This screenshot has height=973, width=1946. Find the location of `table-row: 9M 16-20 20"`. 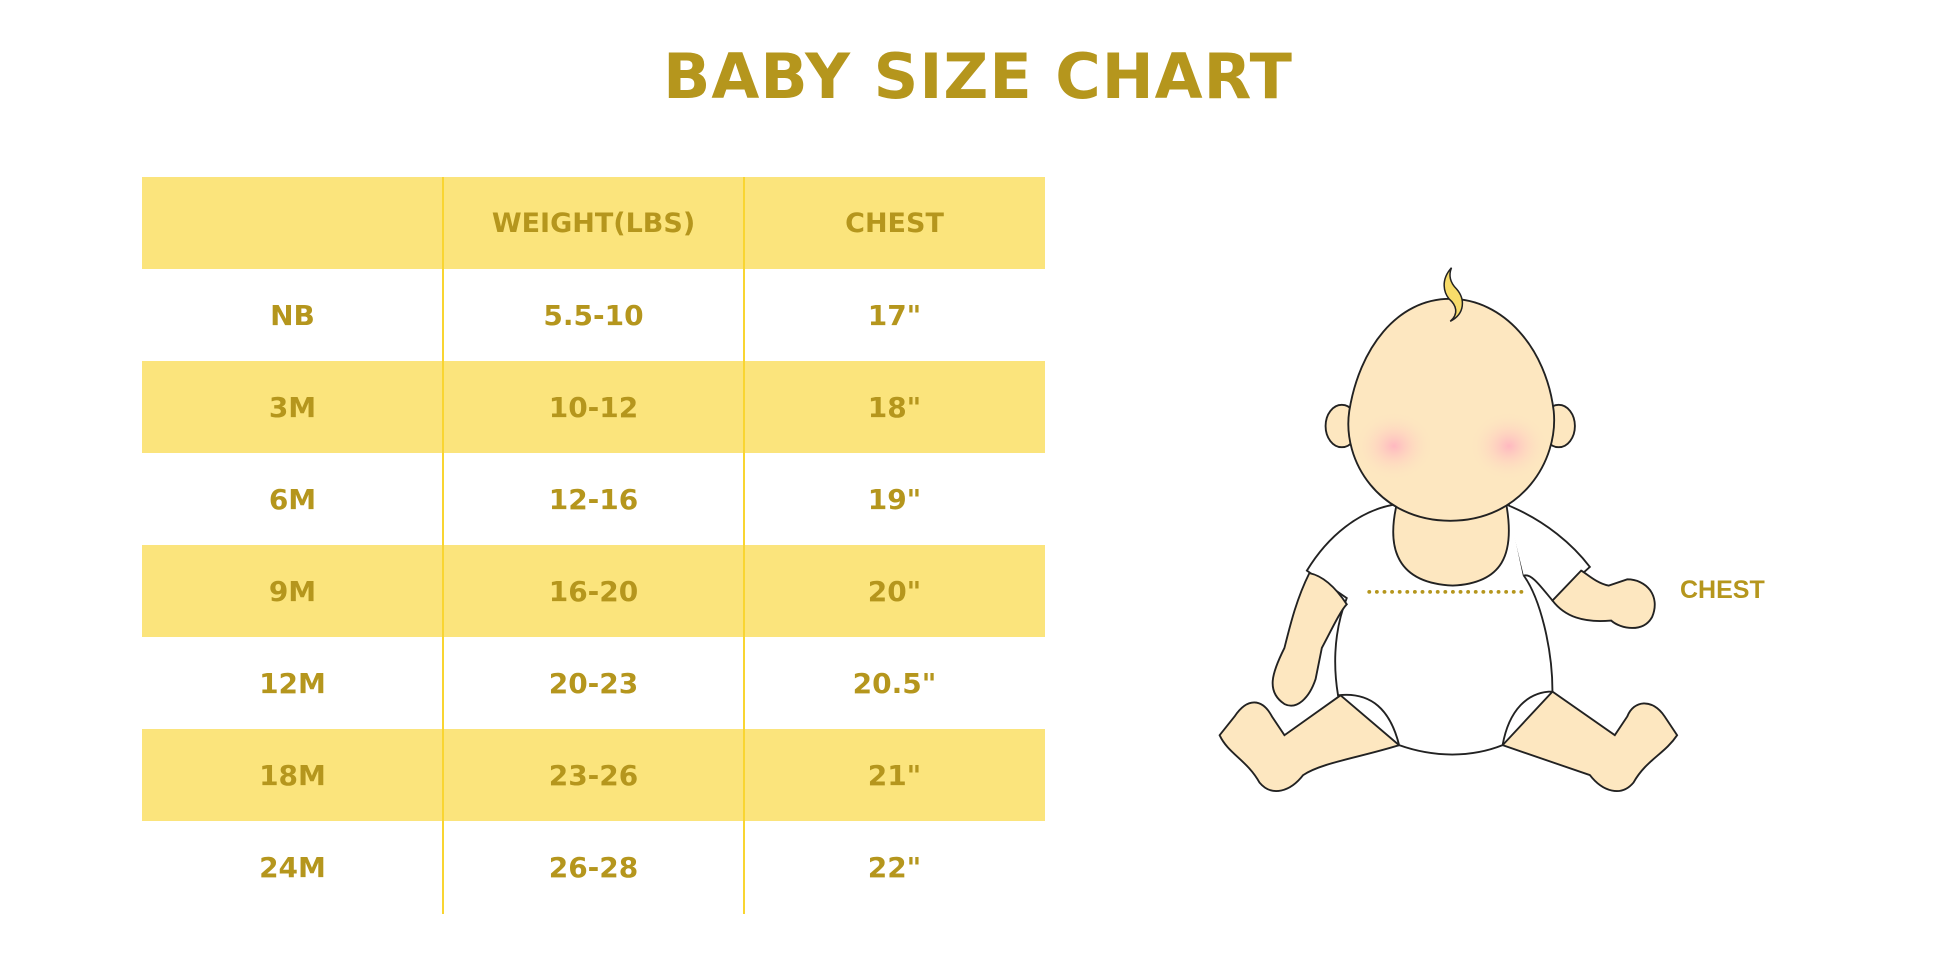

table-row: 9M 16-20 20" is located at coordinates (593, 591).